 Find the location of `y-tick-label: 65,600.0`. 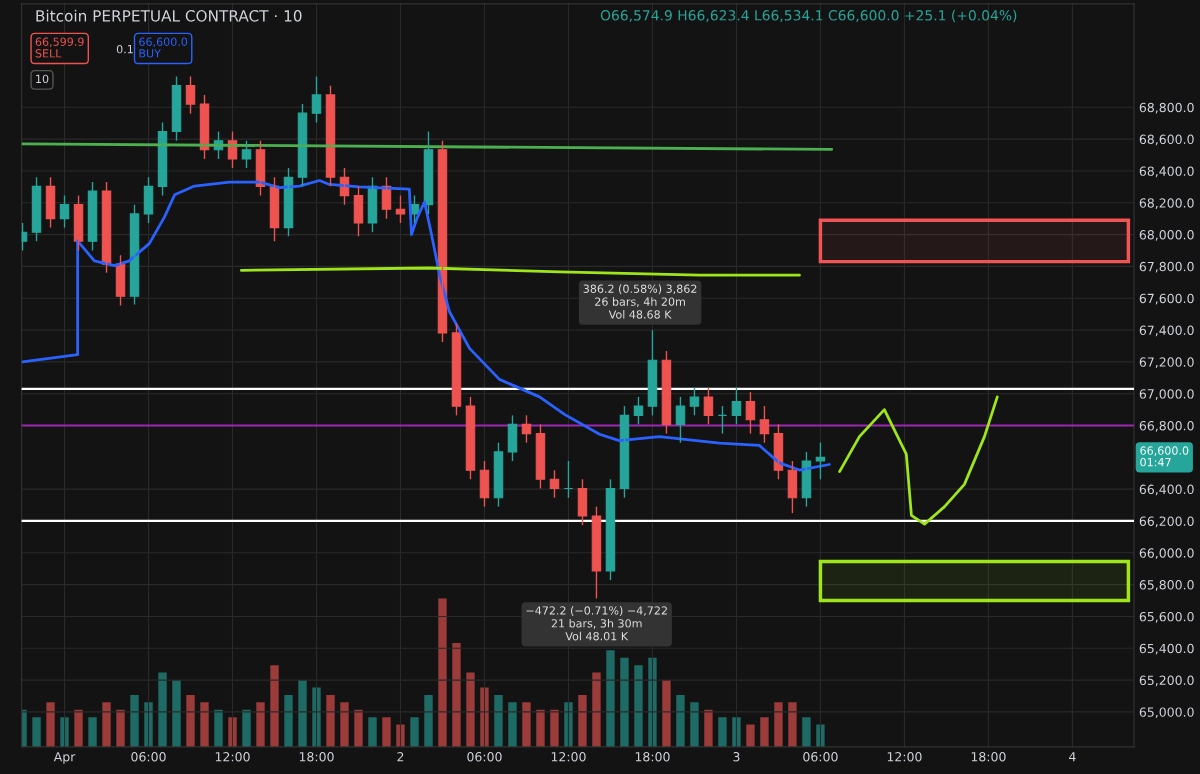

y-tick-label: 65,600.0 is located at coordinates (1166, 617).